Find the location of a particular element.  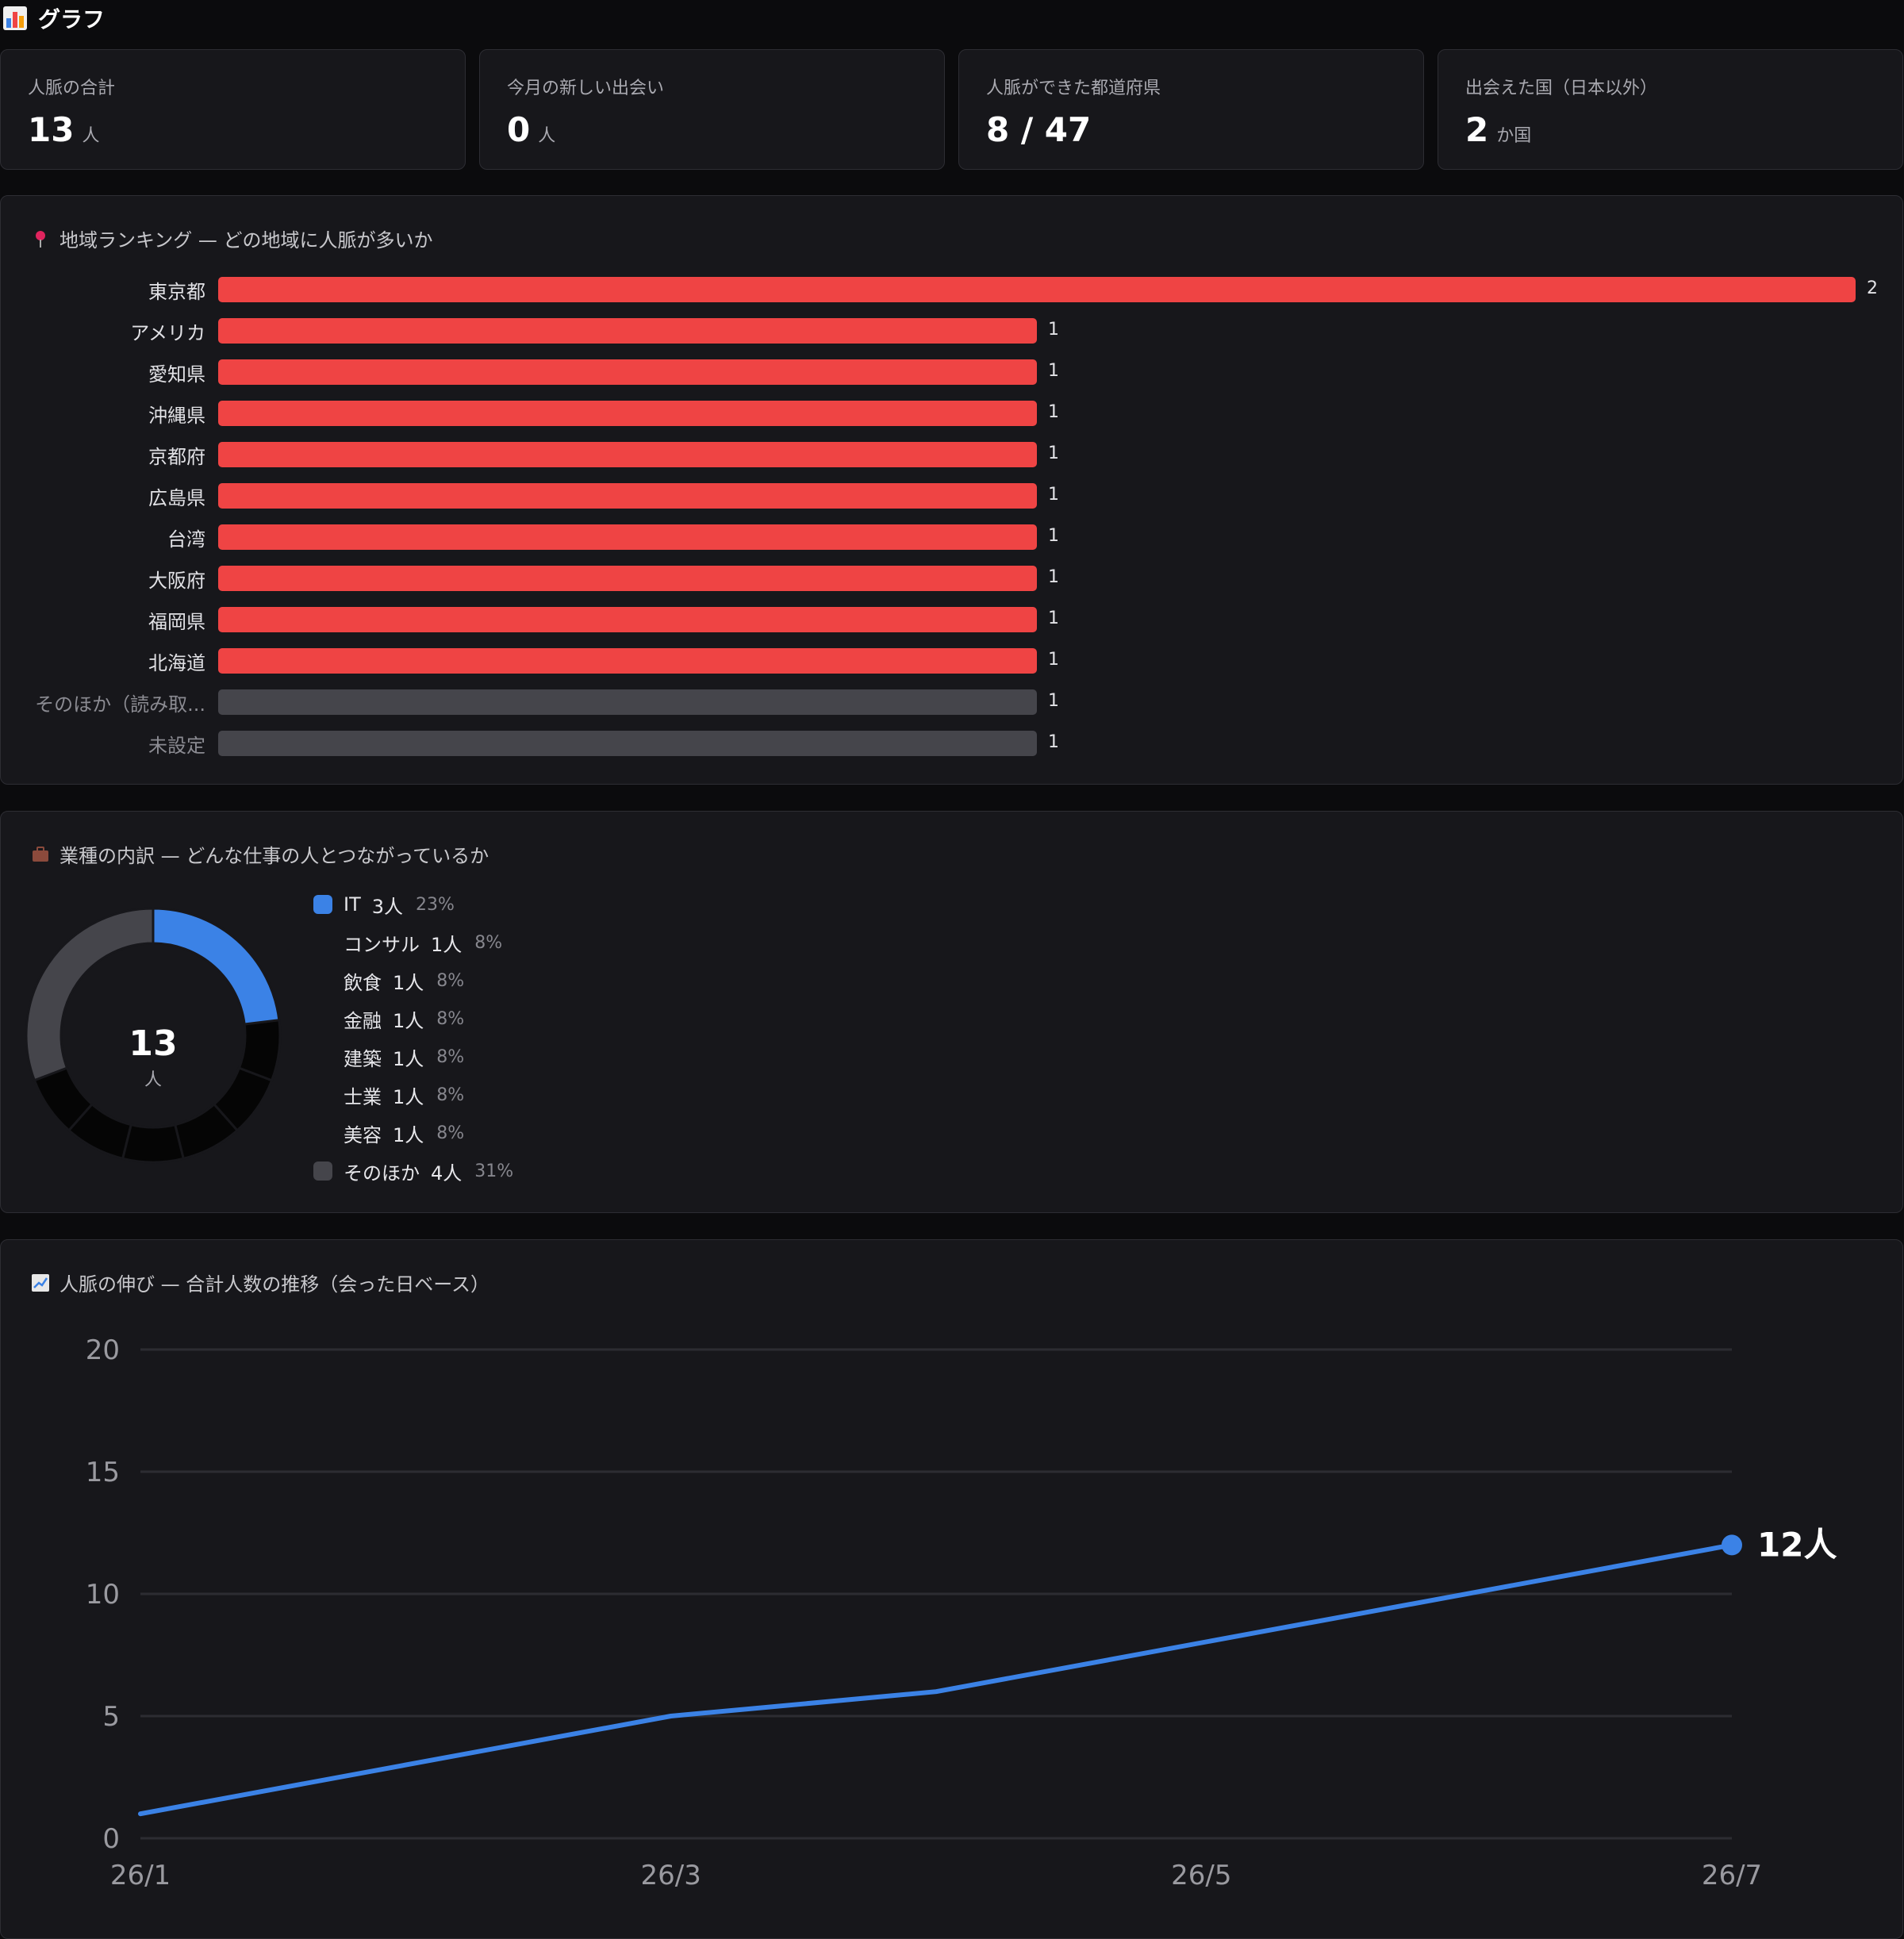

briefcase-icon is located at coordinates (40, 854).